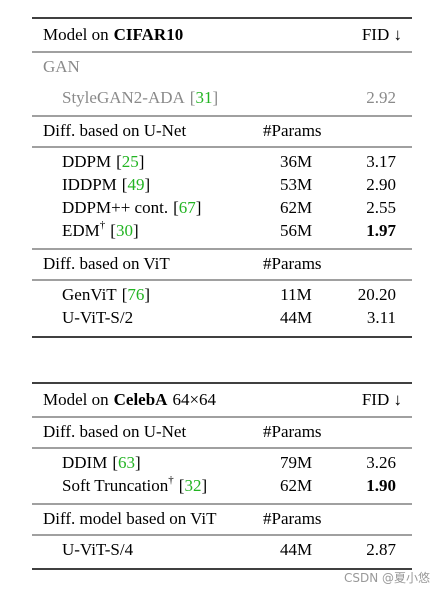  I want to click on fid: 2.55, so click(381, 207).